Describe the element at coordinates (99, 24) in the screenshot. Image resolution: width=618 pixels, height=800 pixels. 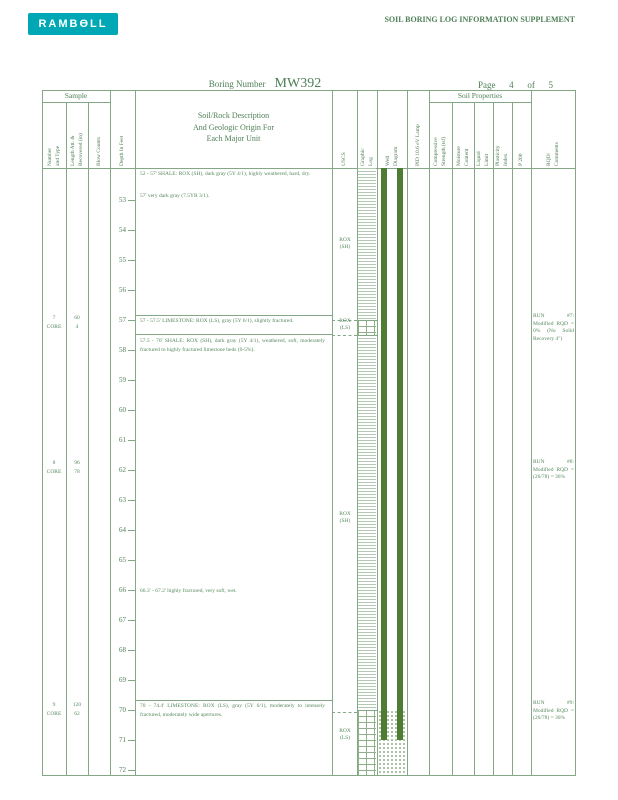
I see `logo-text-post: LL` at that location.